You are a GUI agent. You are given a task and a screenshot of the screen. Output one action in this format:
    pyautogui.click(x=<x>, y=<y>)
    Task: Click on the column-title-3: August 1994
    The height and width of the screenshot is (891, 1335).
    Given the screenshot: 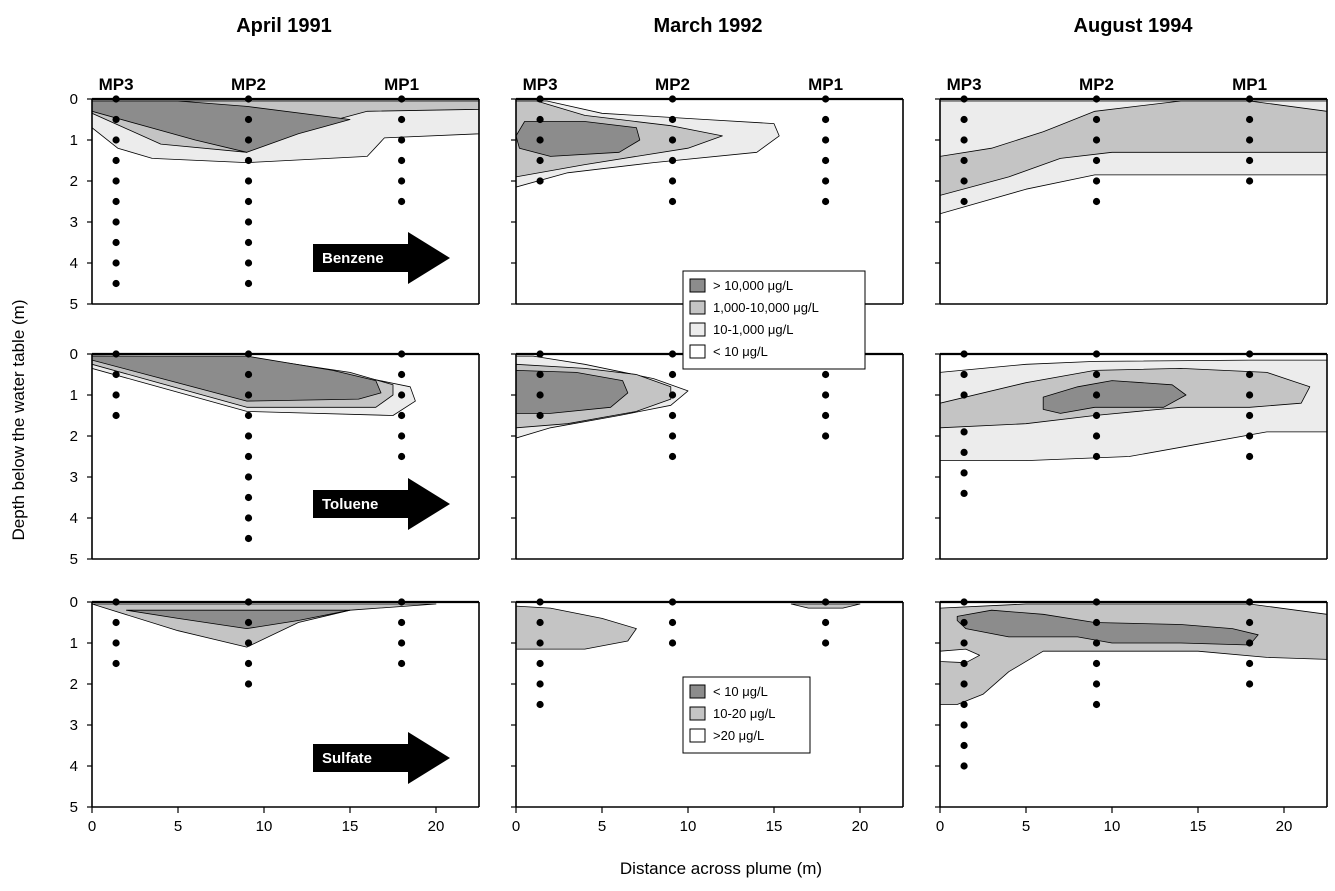 What is the action you would take?
    pyautogui.click(x=1134, y=26)
    